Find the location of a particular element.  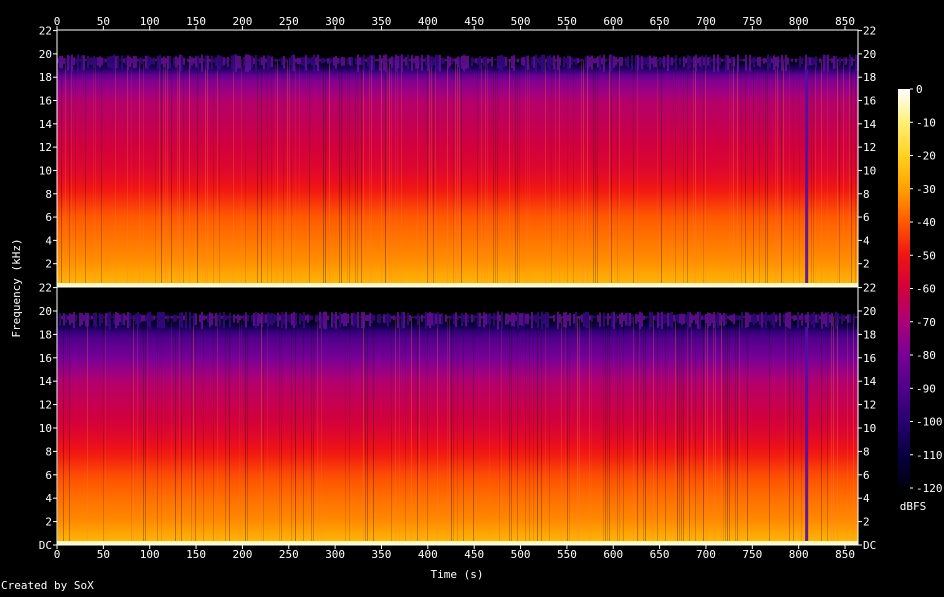

x-tick-label-bottom: 50 is located at coordinates (103, 554).